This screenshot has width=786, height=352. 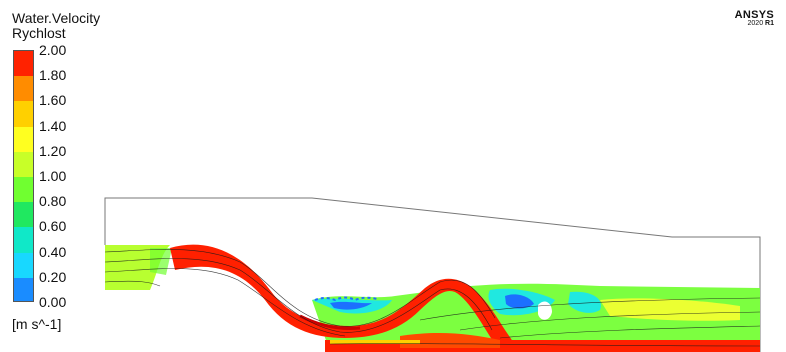 I want to click on color-scale-bar, so click(x=23, y=176).